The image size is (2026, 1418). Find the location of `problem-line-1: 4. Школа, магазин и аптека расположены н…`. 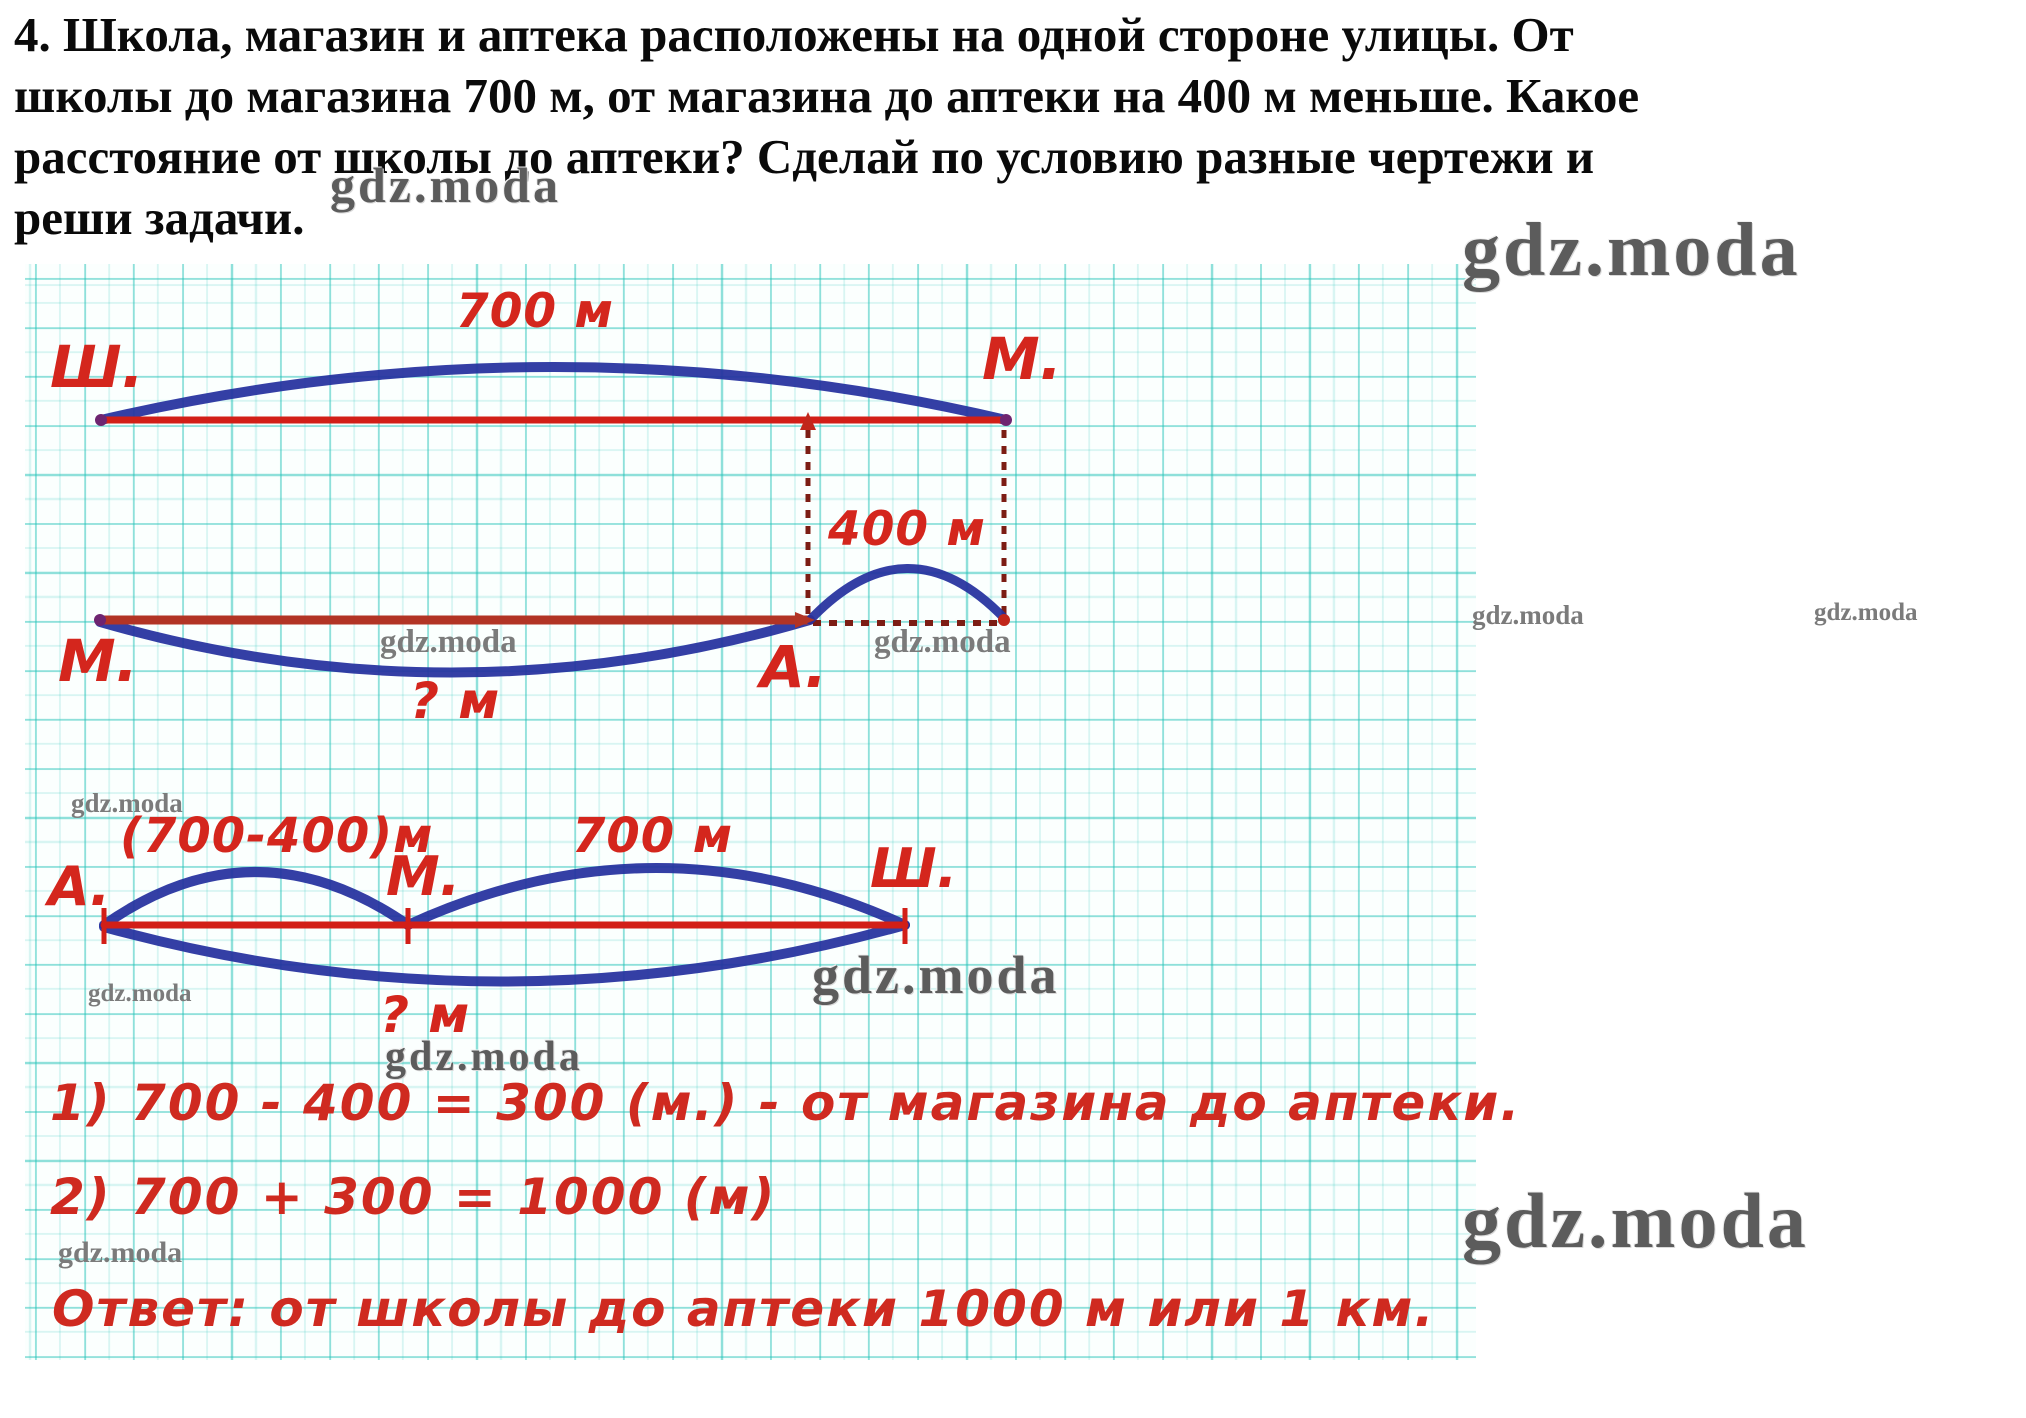

problem-line-1: 4. Школа, магазин и аптека расположены н… is located at coordinates (794, 34).